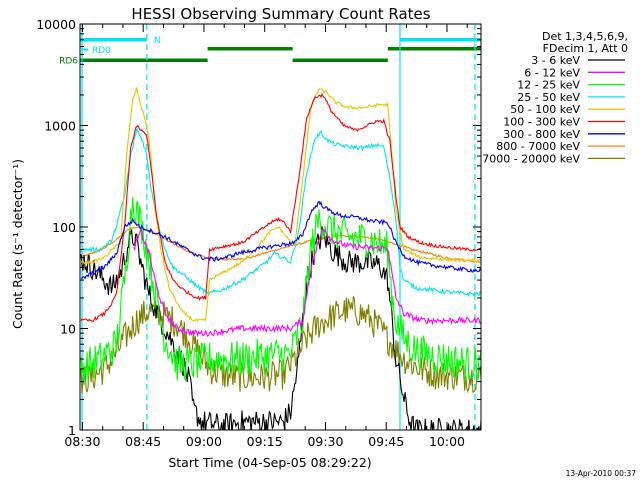  I want to click on chart-title: HESSI Observing Summary Count Rates, so click(280, 14).